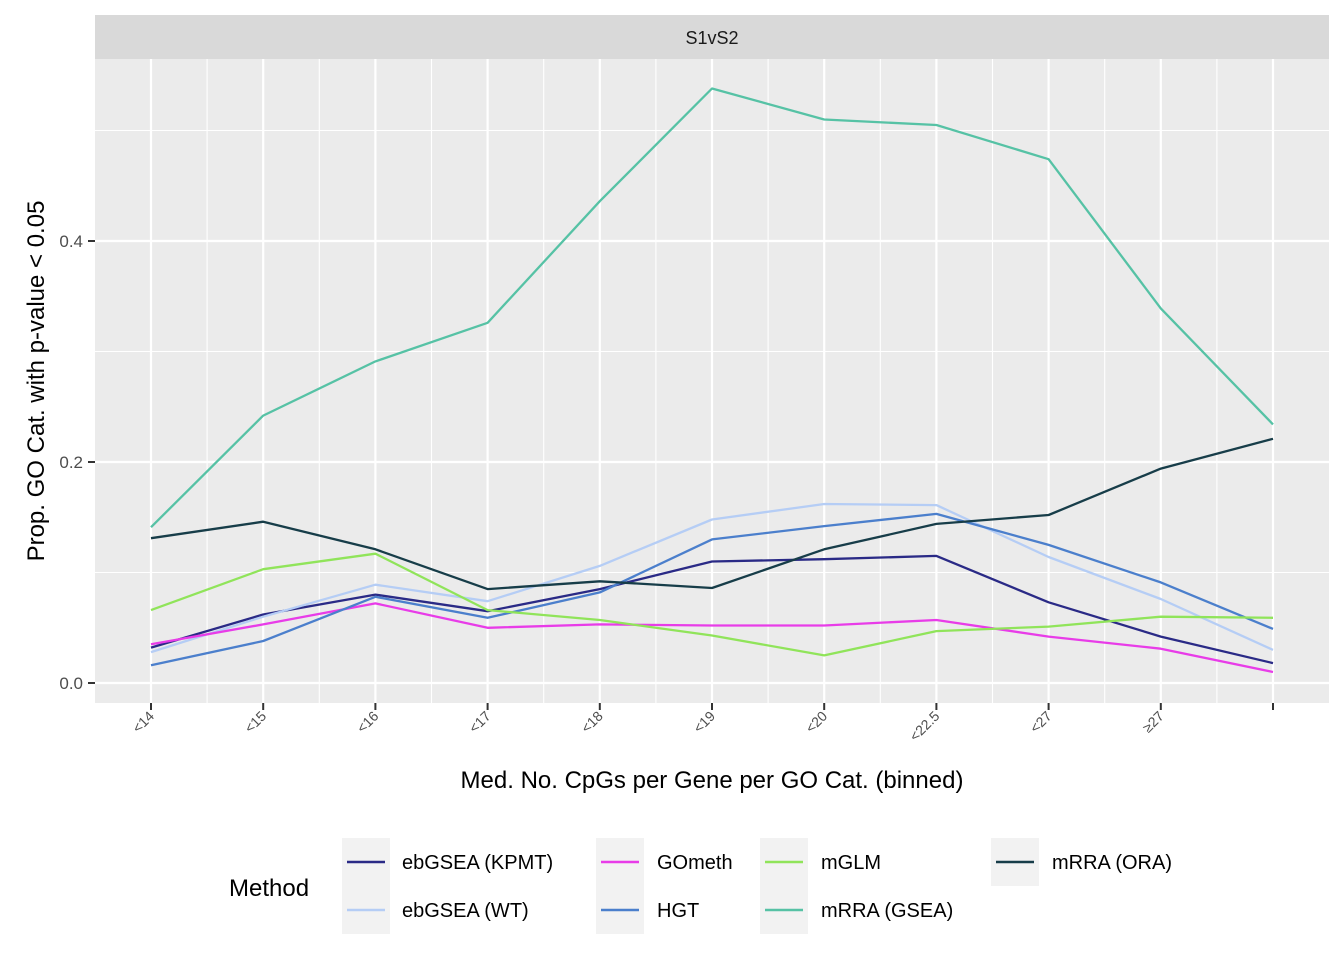 Image resolution: width=1344 pixels, height=960 pixels. Describe the element at coordinates (477, 863) in the screenshot. I see `legend-label: ebGSEA (KPMT)` at that location.